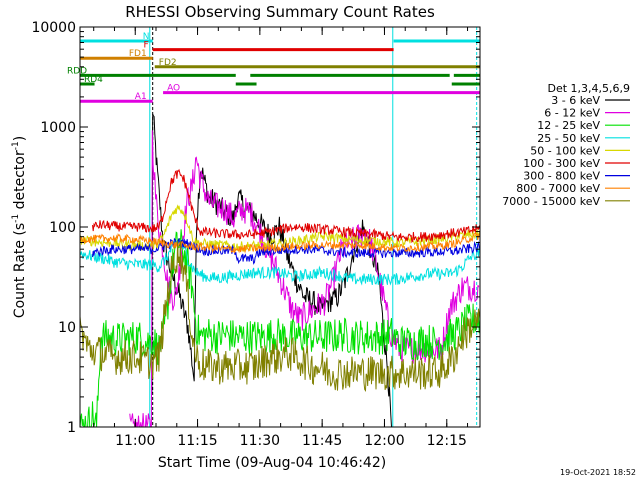 The image size is (640, 480). What do you see at coordinates (588, 88) in the screenshot?
I see `legend-title: Det 1,3,4,5,6,9` at bounding box center [588, 88].